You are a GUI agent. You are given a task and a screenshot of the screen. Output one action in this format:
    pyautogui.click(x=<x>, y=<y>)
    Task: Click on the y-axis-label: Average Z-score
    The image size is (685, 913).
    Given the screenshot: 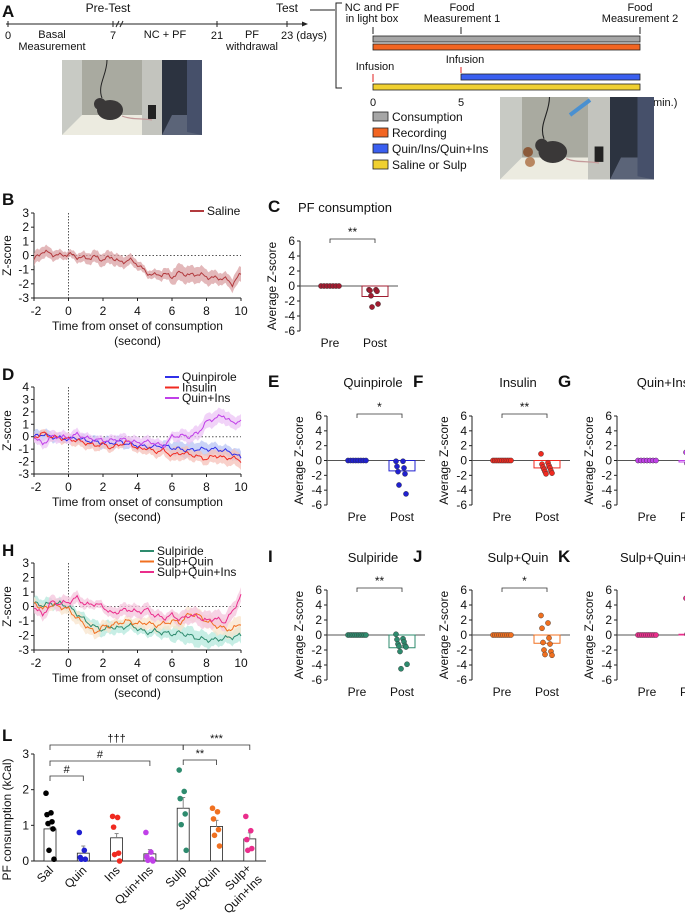 What is the action you would take?
    pyautogui.click(x=272, y=285)
    